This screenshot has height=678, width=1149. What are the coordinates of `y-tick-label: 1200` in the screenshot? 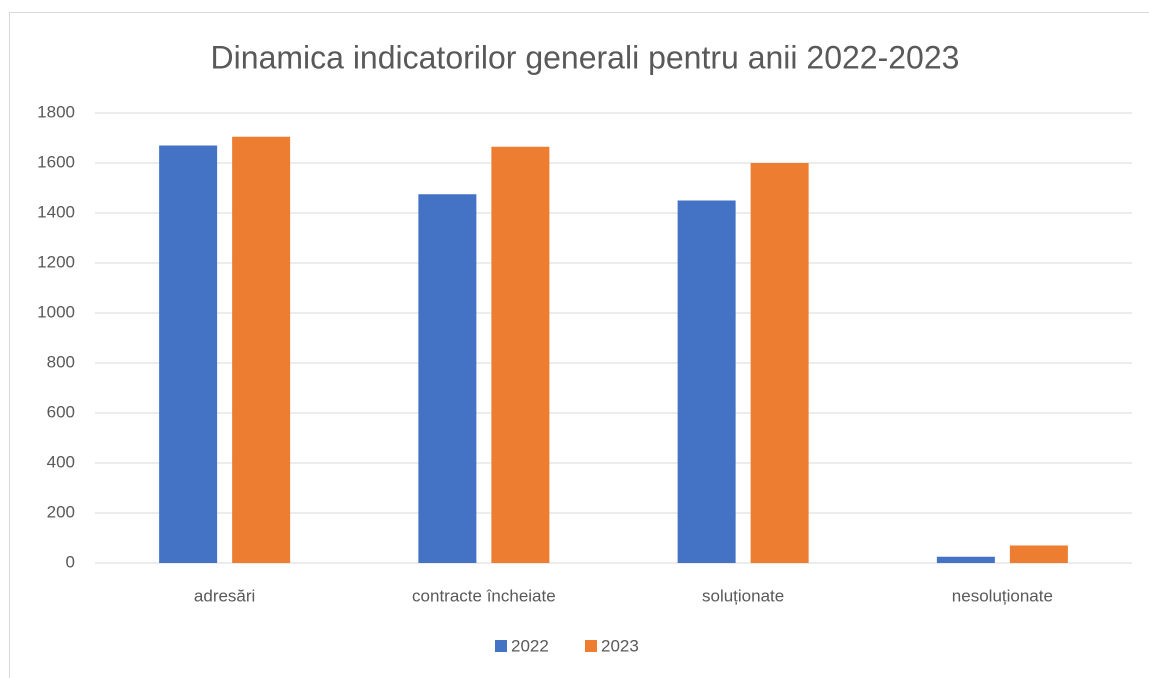 It's located at (56, 261).